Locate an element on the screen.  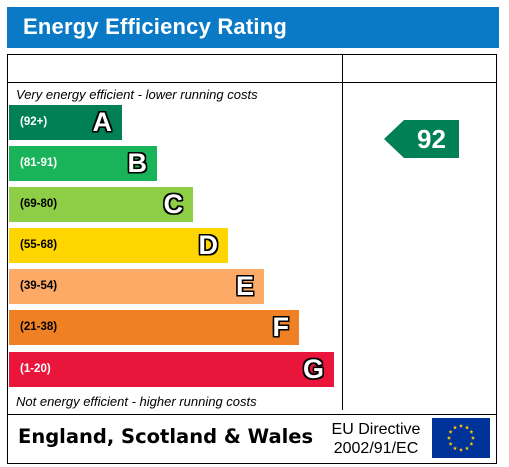
page-title: Energy Efficiency Rating is located at coordinates (155, 26).